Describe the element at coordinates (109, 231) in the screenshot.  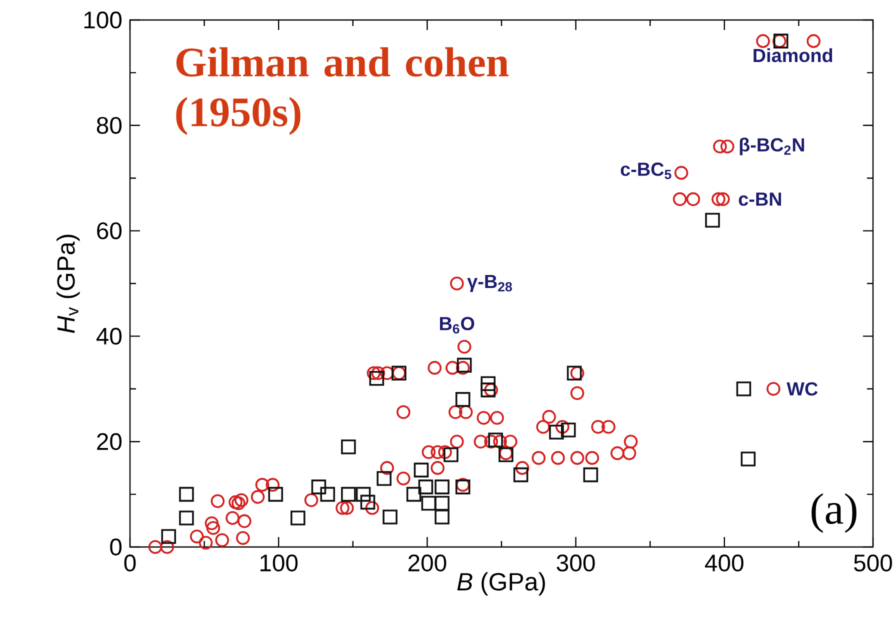
I see `y-tick-label: 60` at that location.